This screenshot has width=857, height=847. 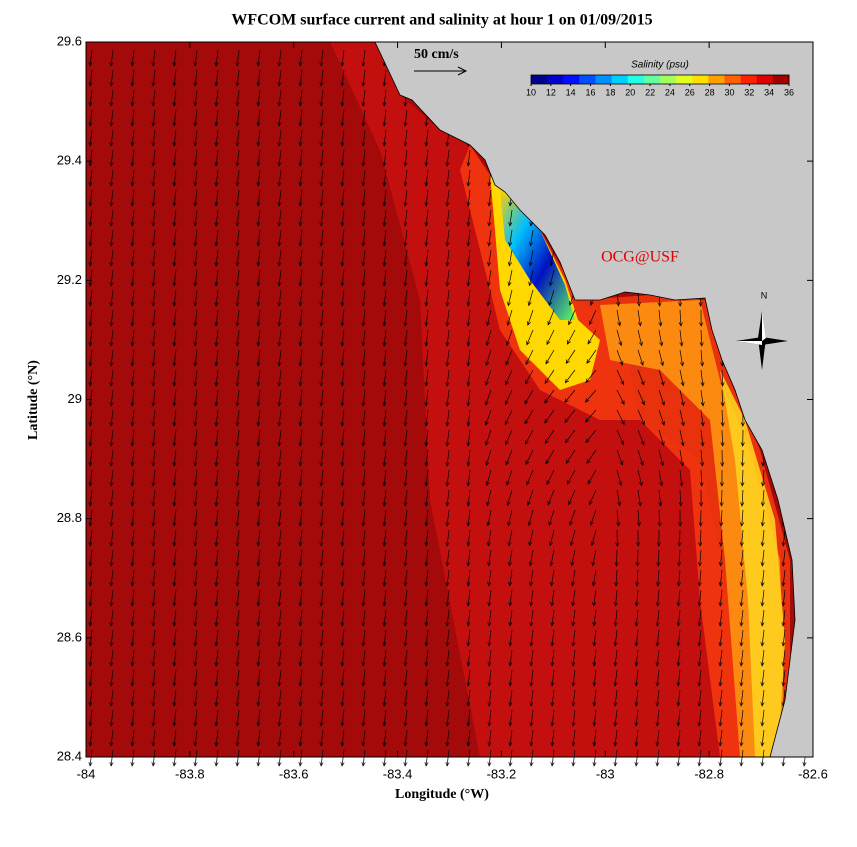 What do you see at coordinates (709, 773) in the screenshot?
I see `x-tick-label: -82.8` at bounding box center [709, 773].